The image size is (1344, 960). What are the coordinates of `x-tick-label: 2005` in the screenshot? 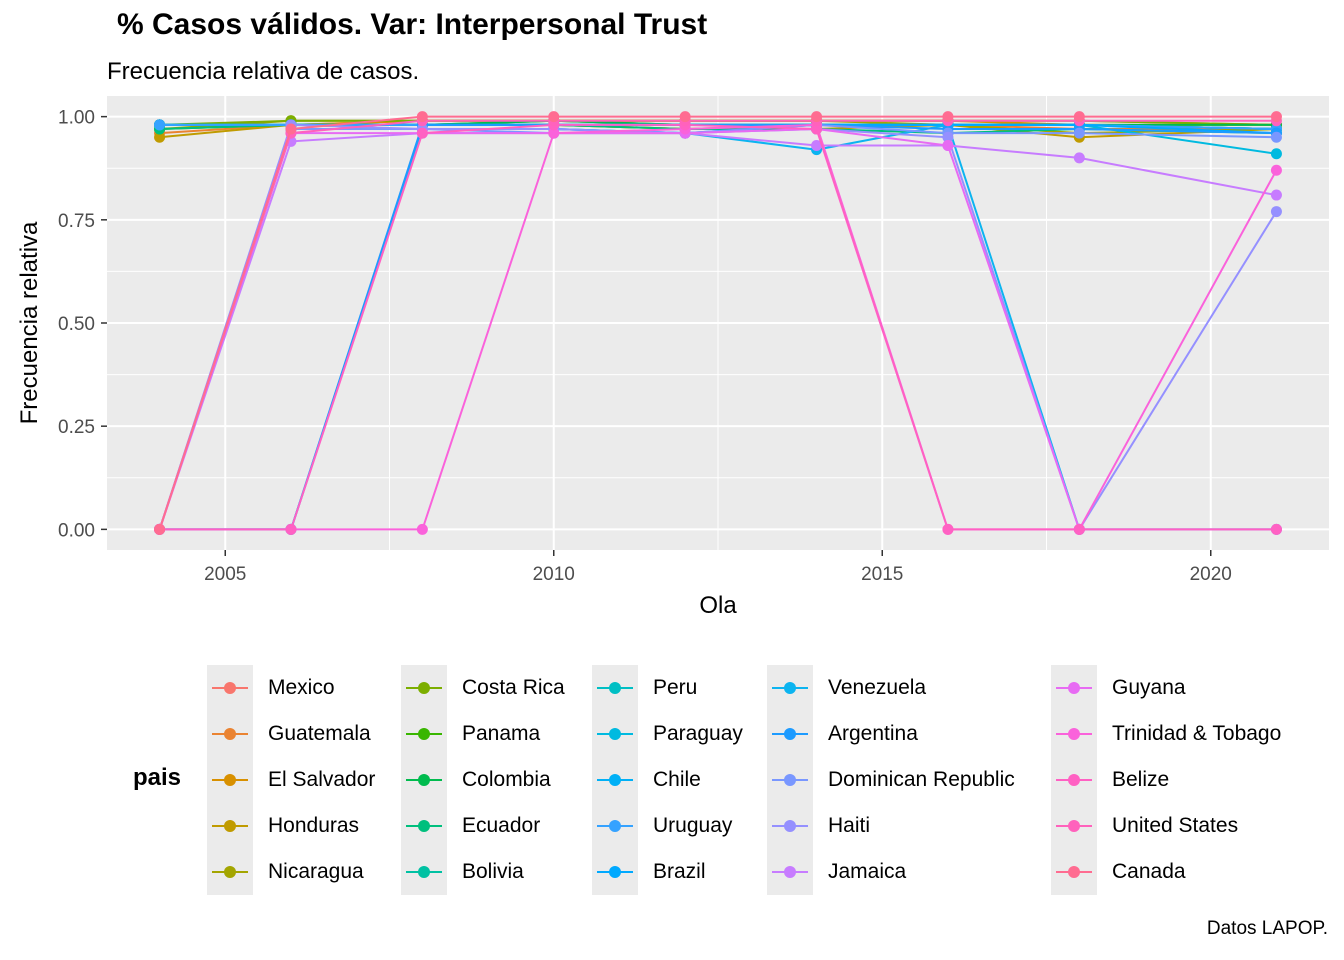 It's located at (225, 574).